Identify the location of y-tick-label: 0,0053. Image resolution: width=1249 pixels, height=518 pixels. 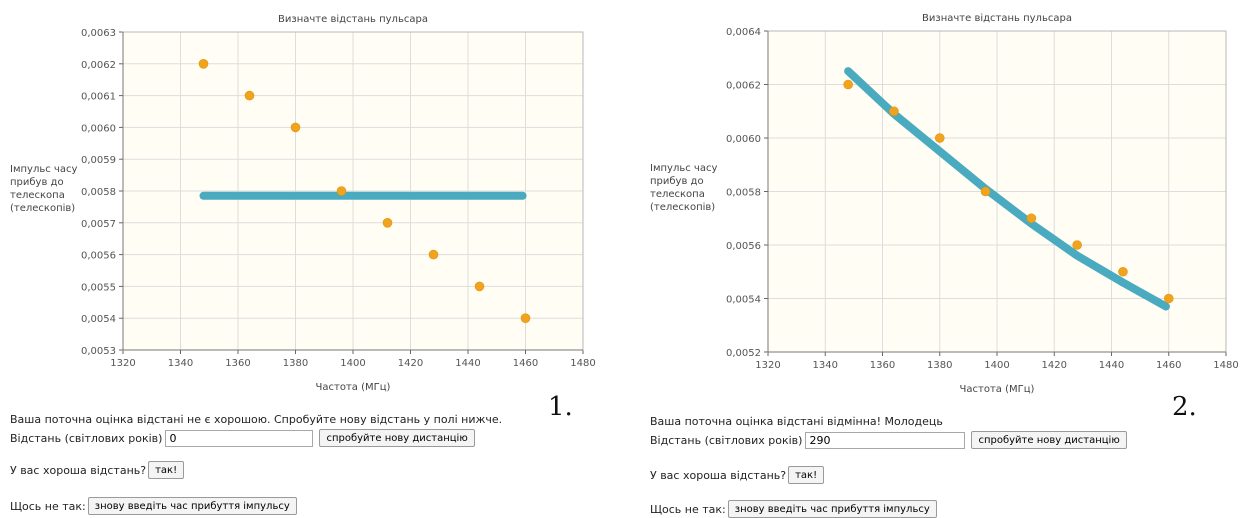
(98, 351).